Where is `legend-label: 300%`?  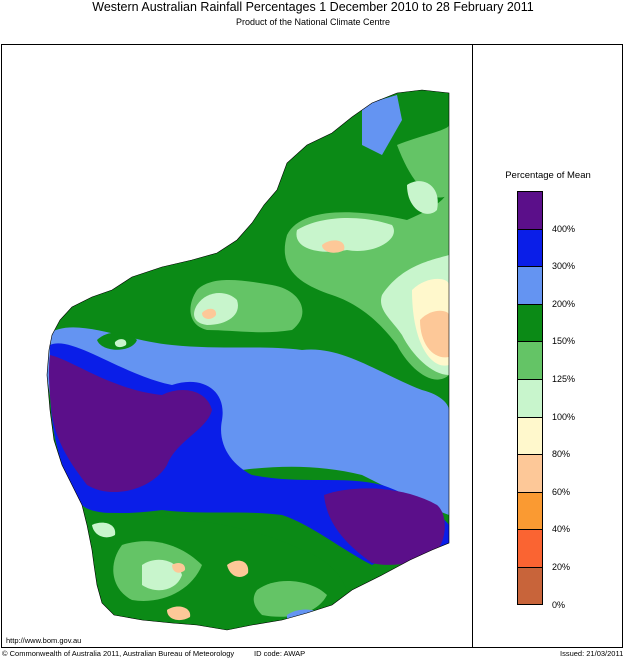
legend-label: 300% is located at coordinates (564, 266).